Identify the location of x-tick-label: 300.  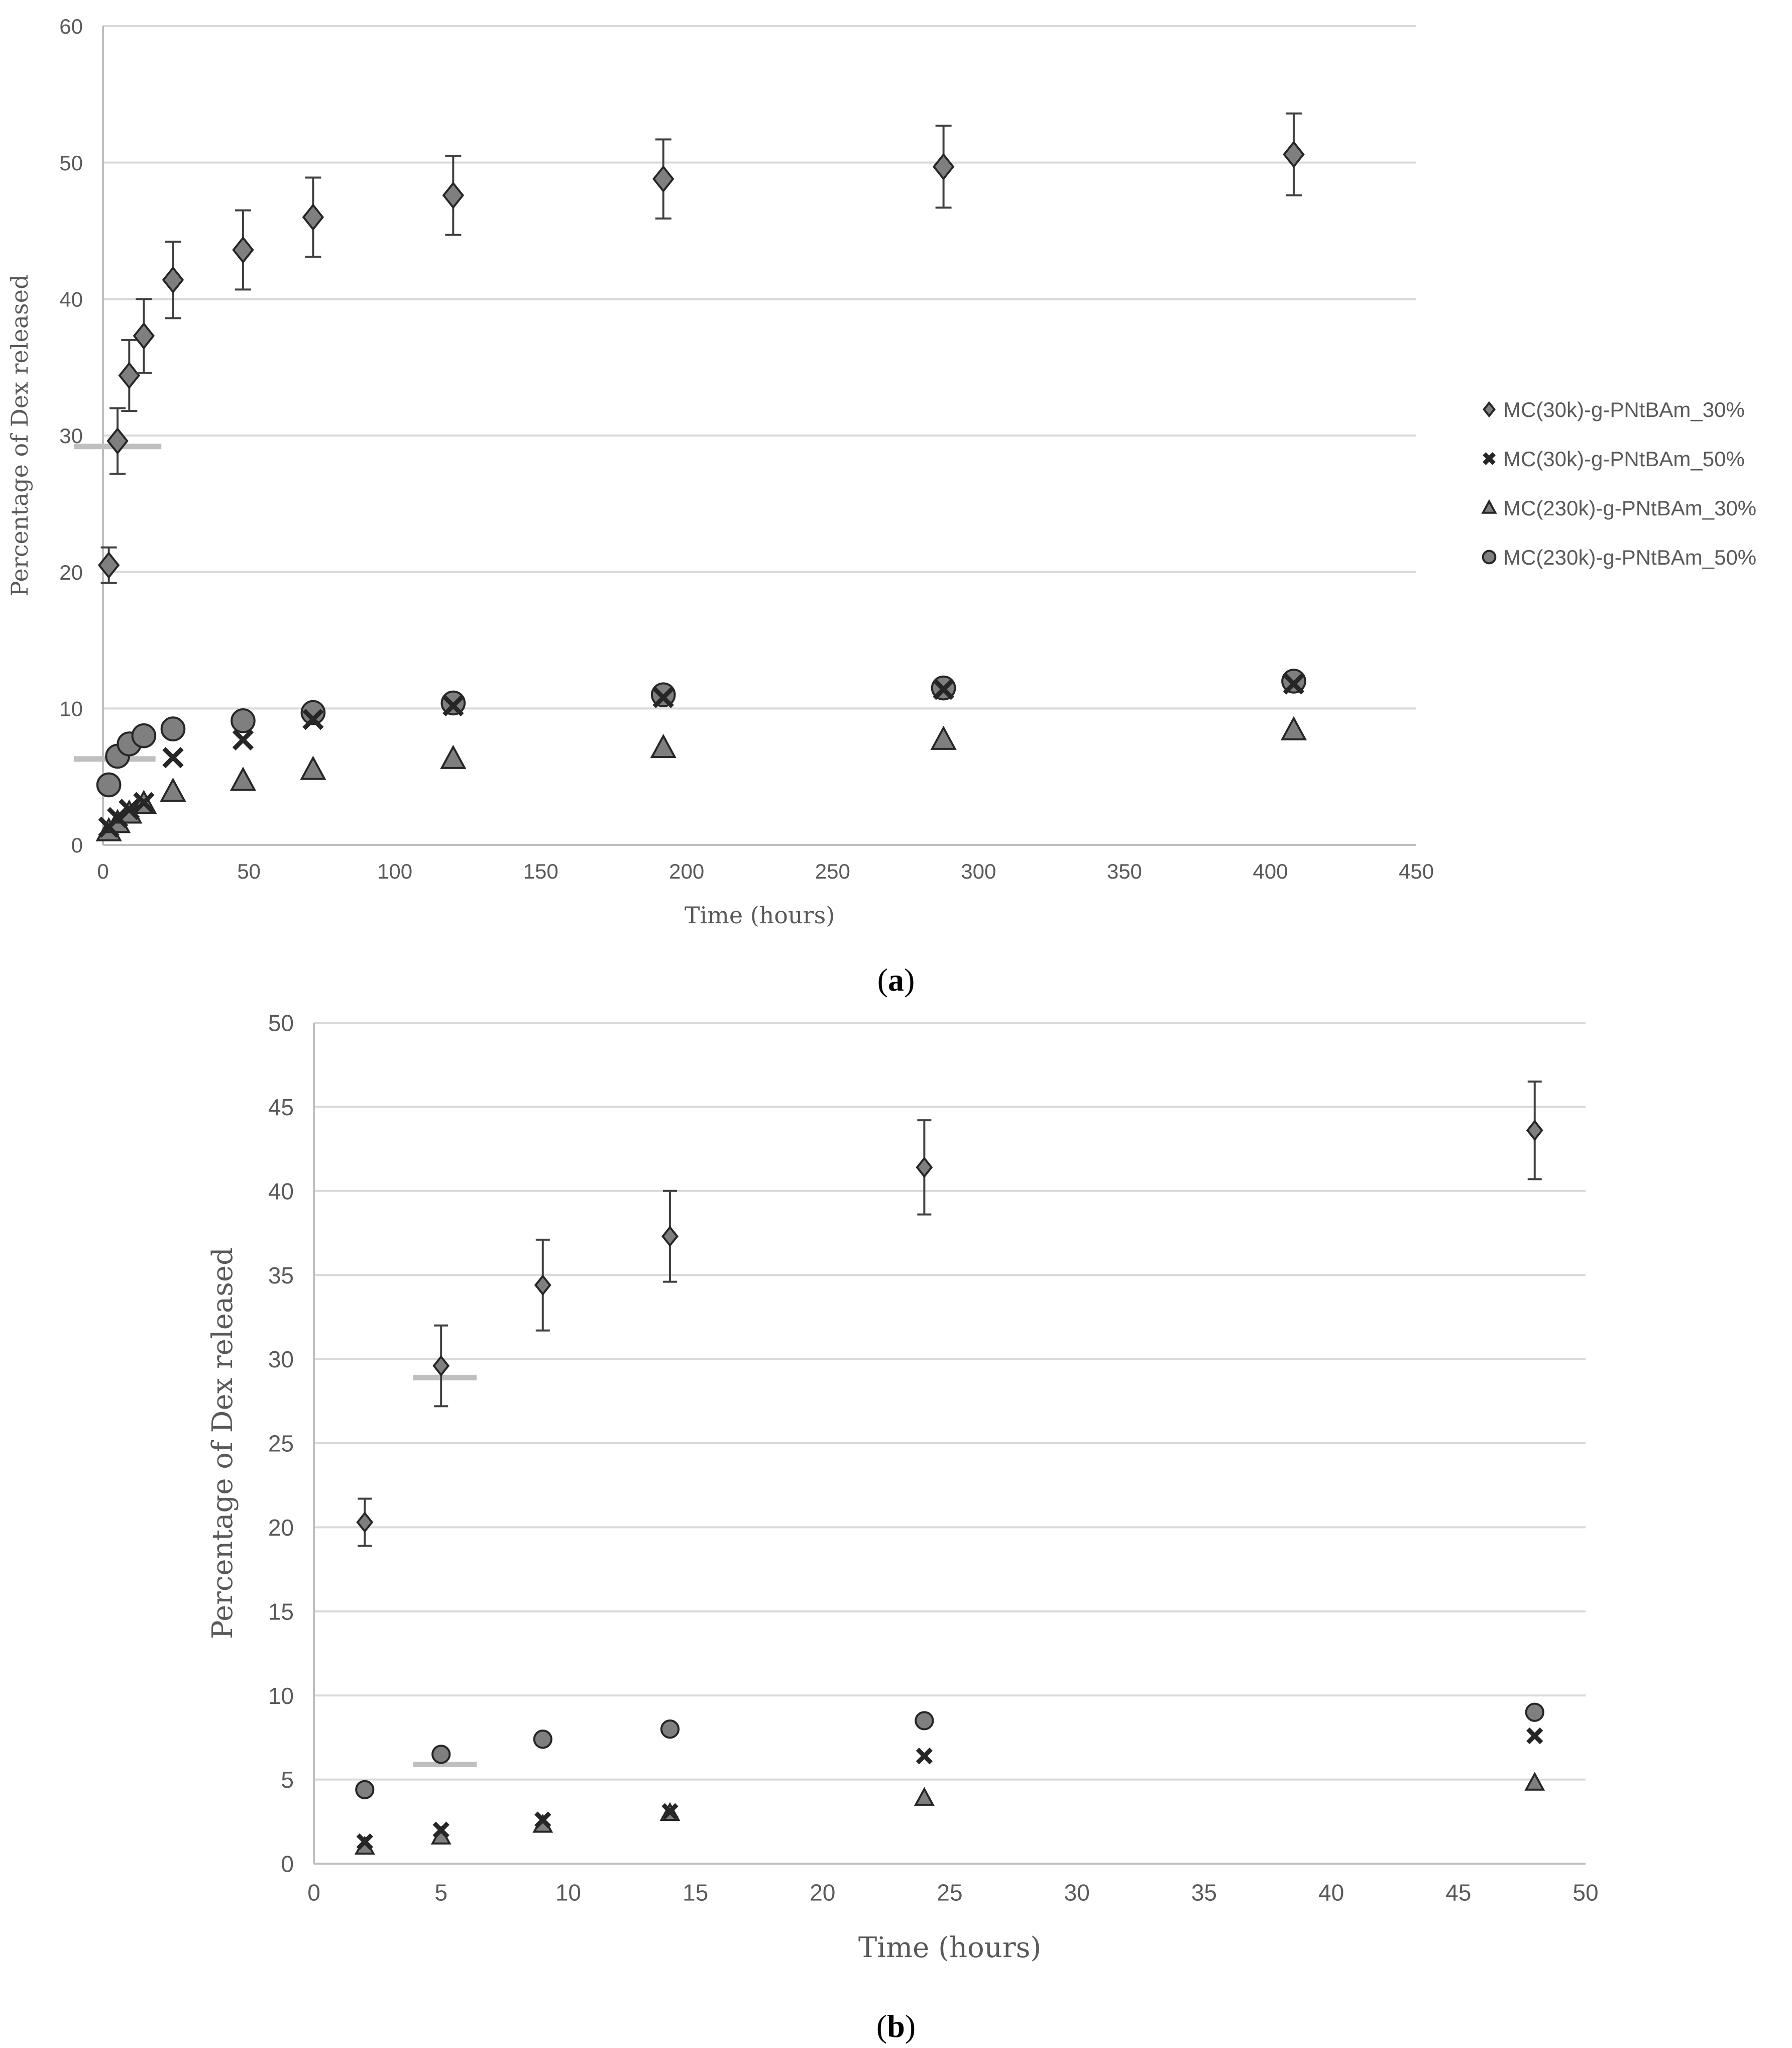
(978, 871).